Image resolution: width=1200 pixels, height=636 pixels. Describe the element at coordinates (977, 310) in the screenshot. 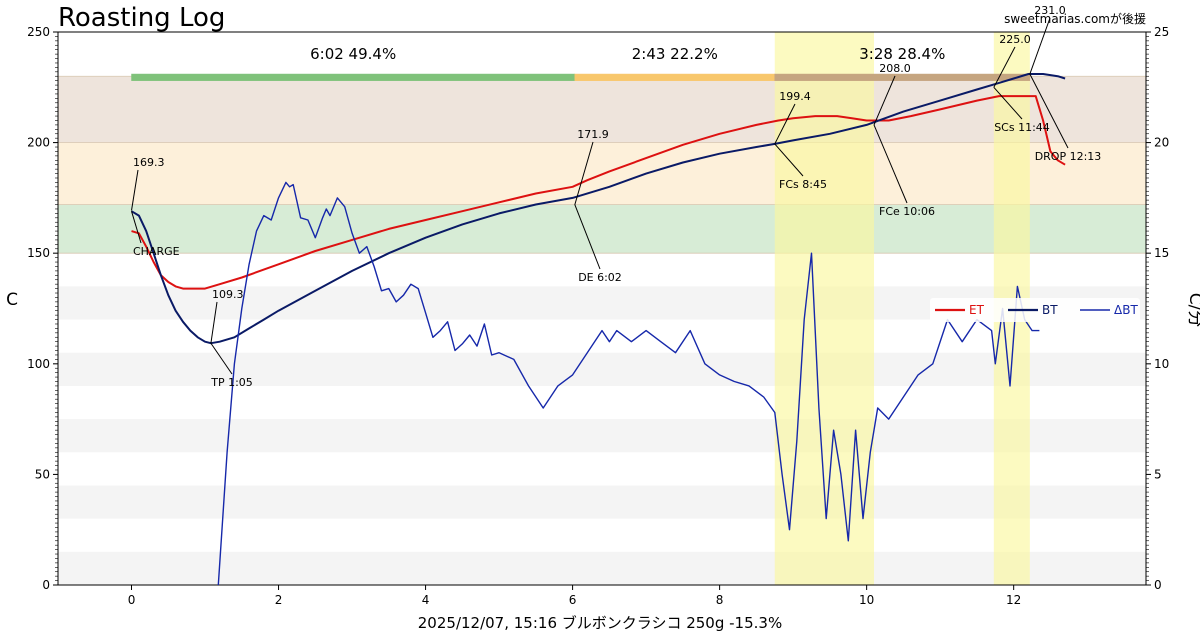

I see `legend-label: ET` at that location.